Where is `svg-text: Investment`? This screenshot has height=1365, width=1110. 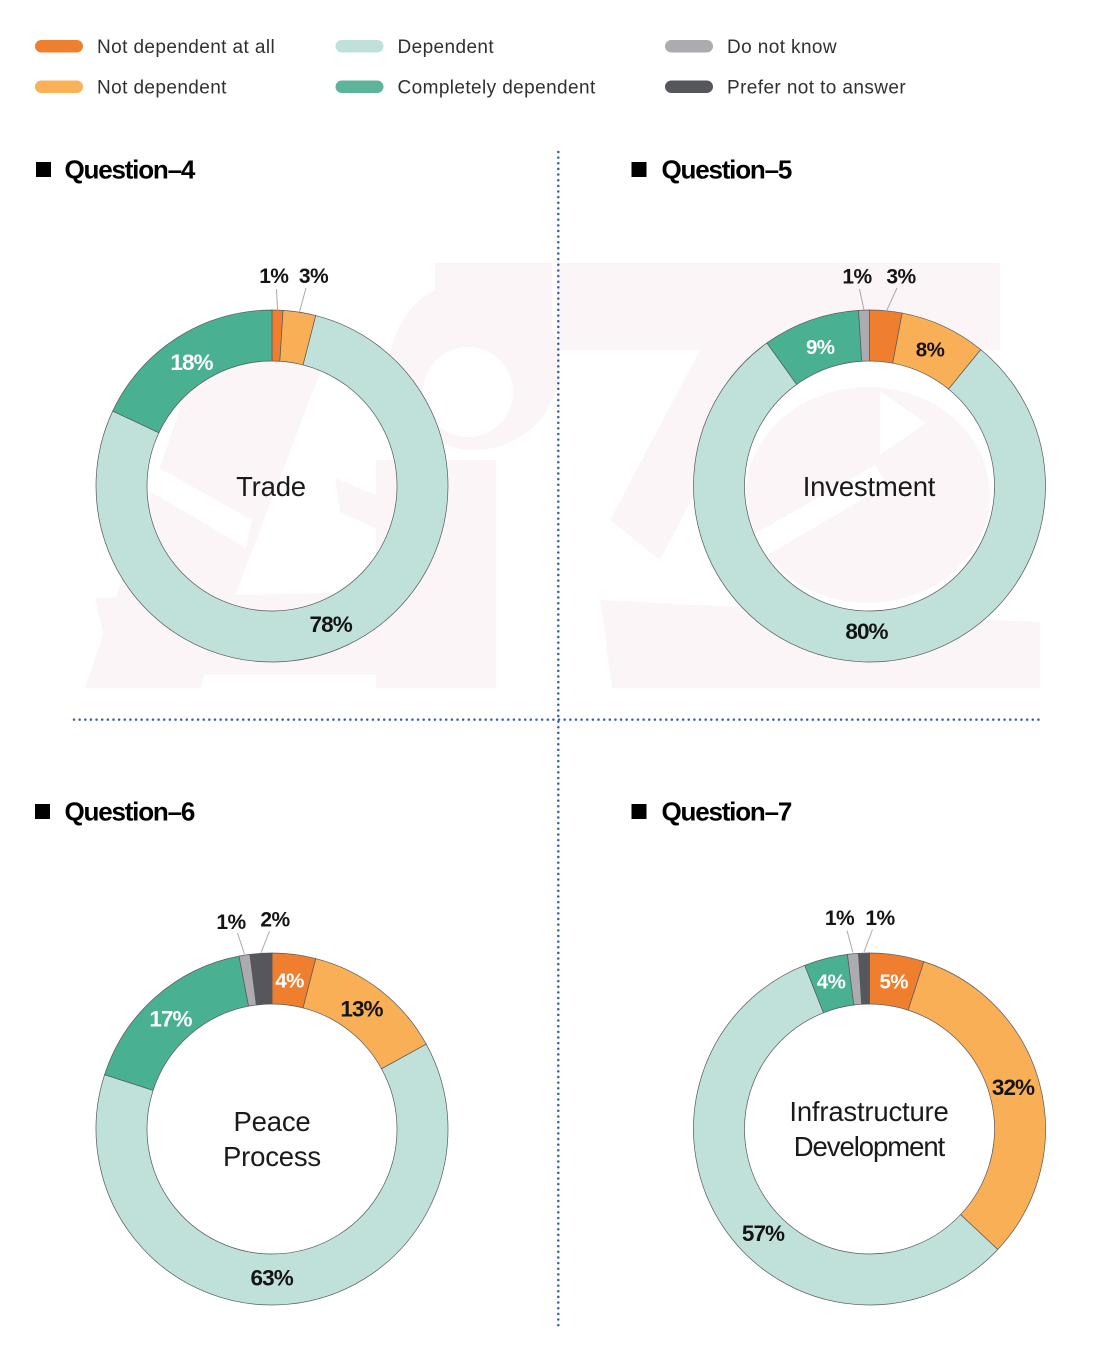 svg-text: Investment is located at coordinates (869, 486).